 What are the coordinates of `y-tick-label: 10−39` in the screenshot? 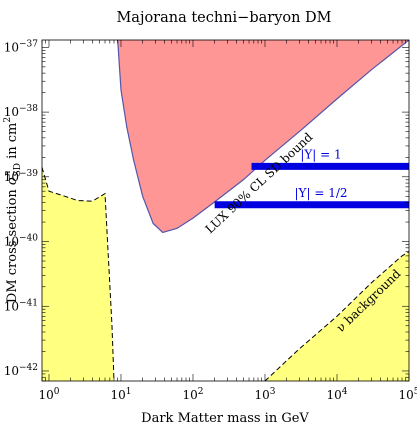 It's located at (21, 176).